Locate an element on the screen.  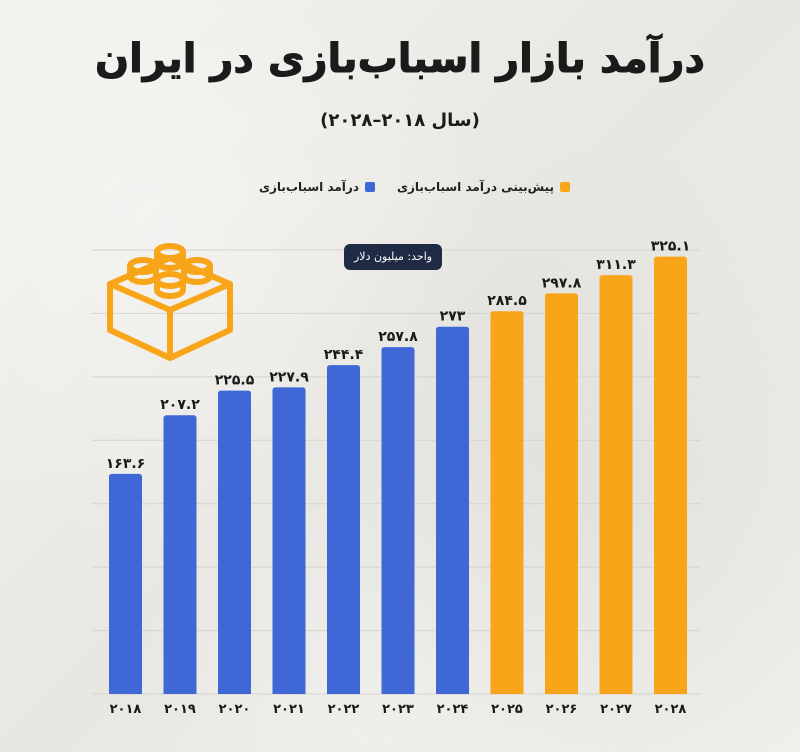
bar-value-label-3: ۲۲۷.۹ is located at coordinates (289, 377).